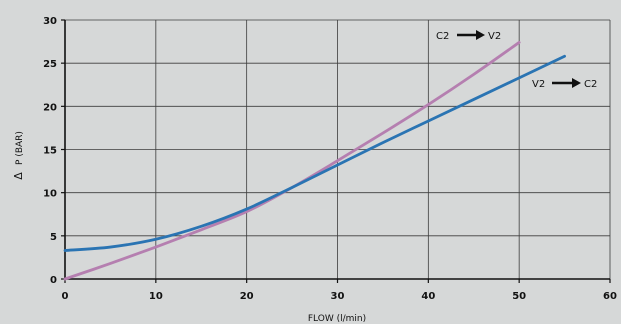 The image size is (621, 324). Describe the element at coordinates (337, 319) in the screenshot. I see `x-axis-title: FLOW (l/min)` at that location.